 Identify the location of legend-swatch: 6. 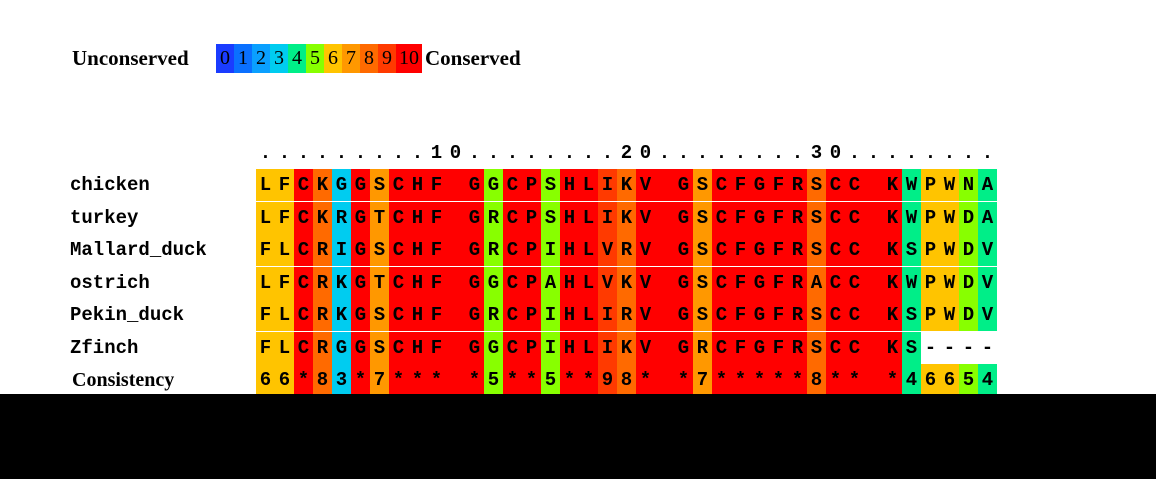
(333, 58).